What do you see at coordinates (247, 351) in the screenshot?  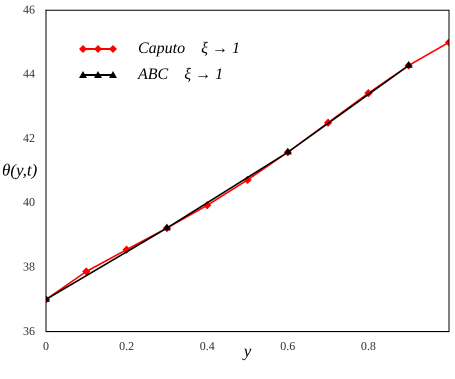 I see `x-axis-title: y` at bounding box center [247, 351].